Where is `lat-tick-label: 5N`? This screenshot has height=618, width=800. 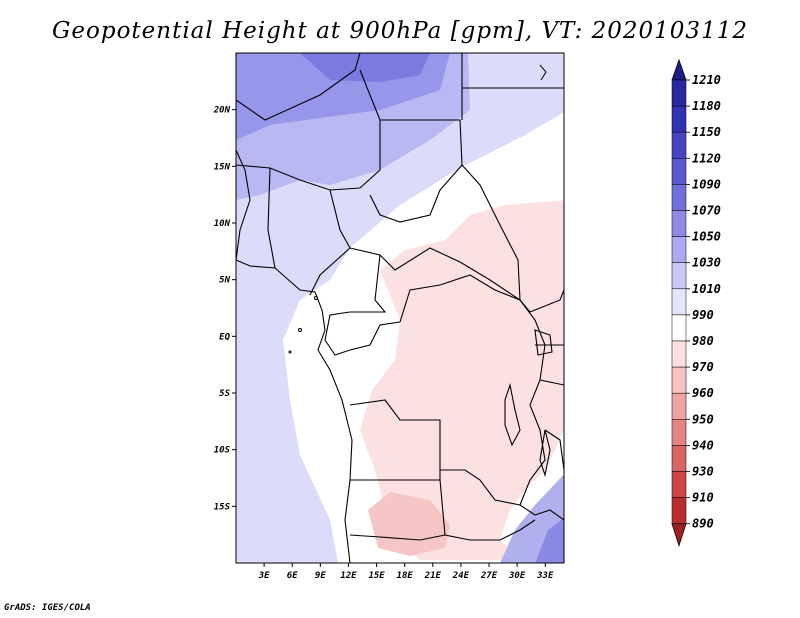 lat-tick-label: 5N is located at coordinates (224, 281).